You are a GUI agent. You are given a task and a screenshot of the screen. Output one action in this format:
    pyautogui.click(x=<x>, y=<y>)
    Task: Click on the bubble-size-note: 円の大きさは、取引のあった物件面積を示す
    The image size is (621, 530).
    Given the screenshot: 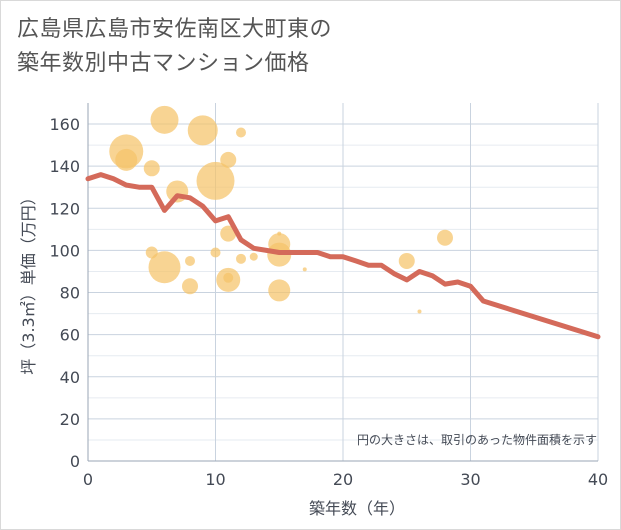 What is the action you would take?
    pyautogui.click(x=477, y=439)
    